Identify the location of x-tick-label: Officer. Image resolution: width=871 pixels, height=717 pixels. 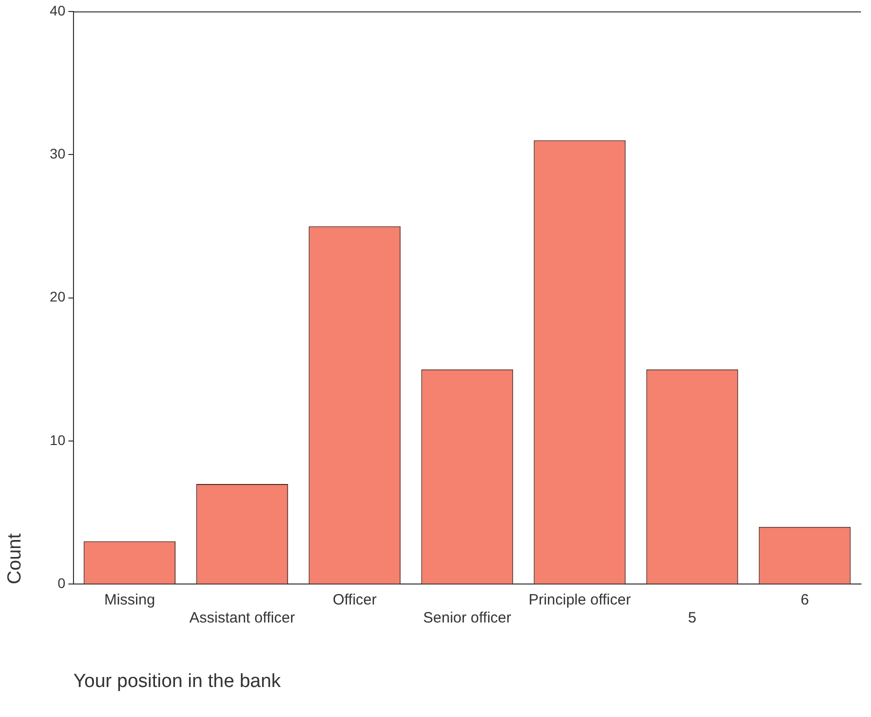
(354, 599).